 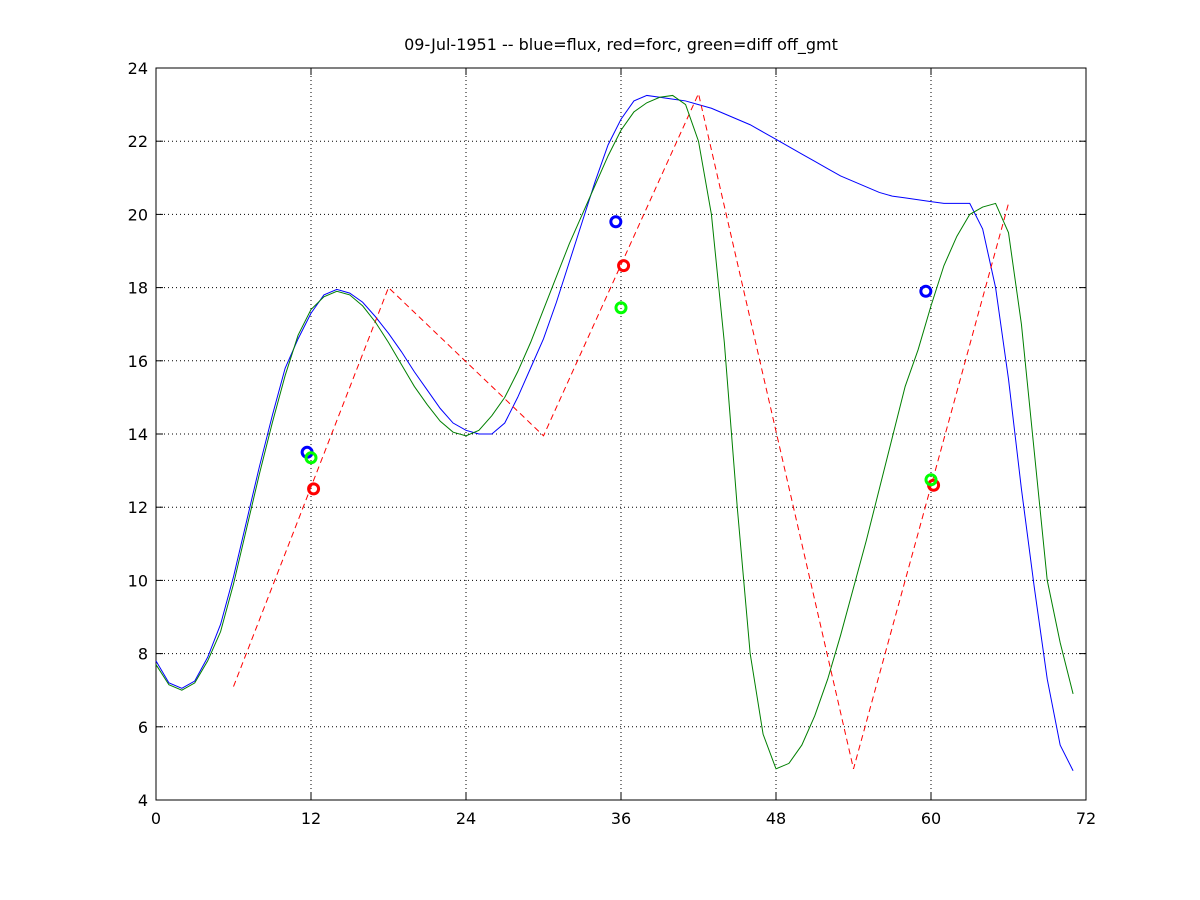 I want to click on x-tick-label: 60, so click(x=931, y=818).